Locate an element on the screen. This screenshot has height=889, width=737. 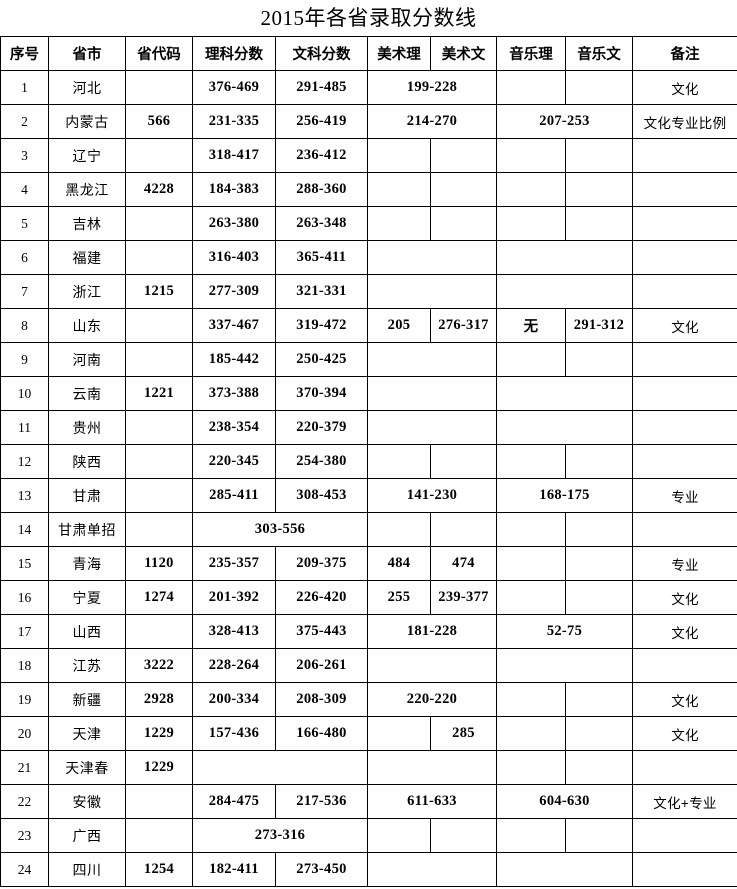
cell-index: 10 is located at coordinates (24, 393).